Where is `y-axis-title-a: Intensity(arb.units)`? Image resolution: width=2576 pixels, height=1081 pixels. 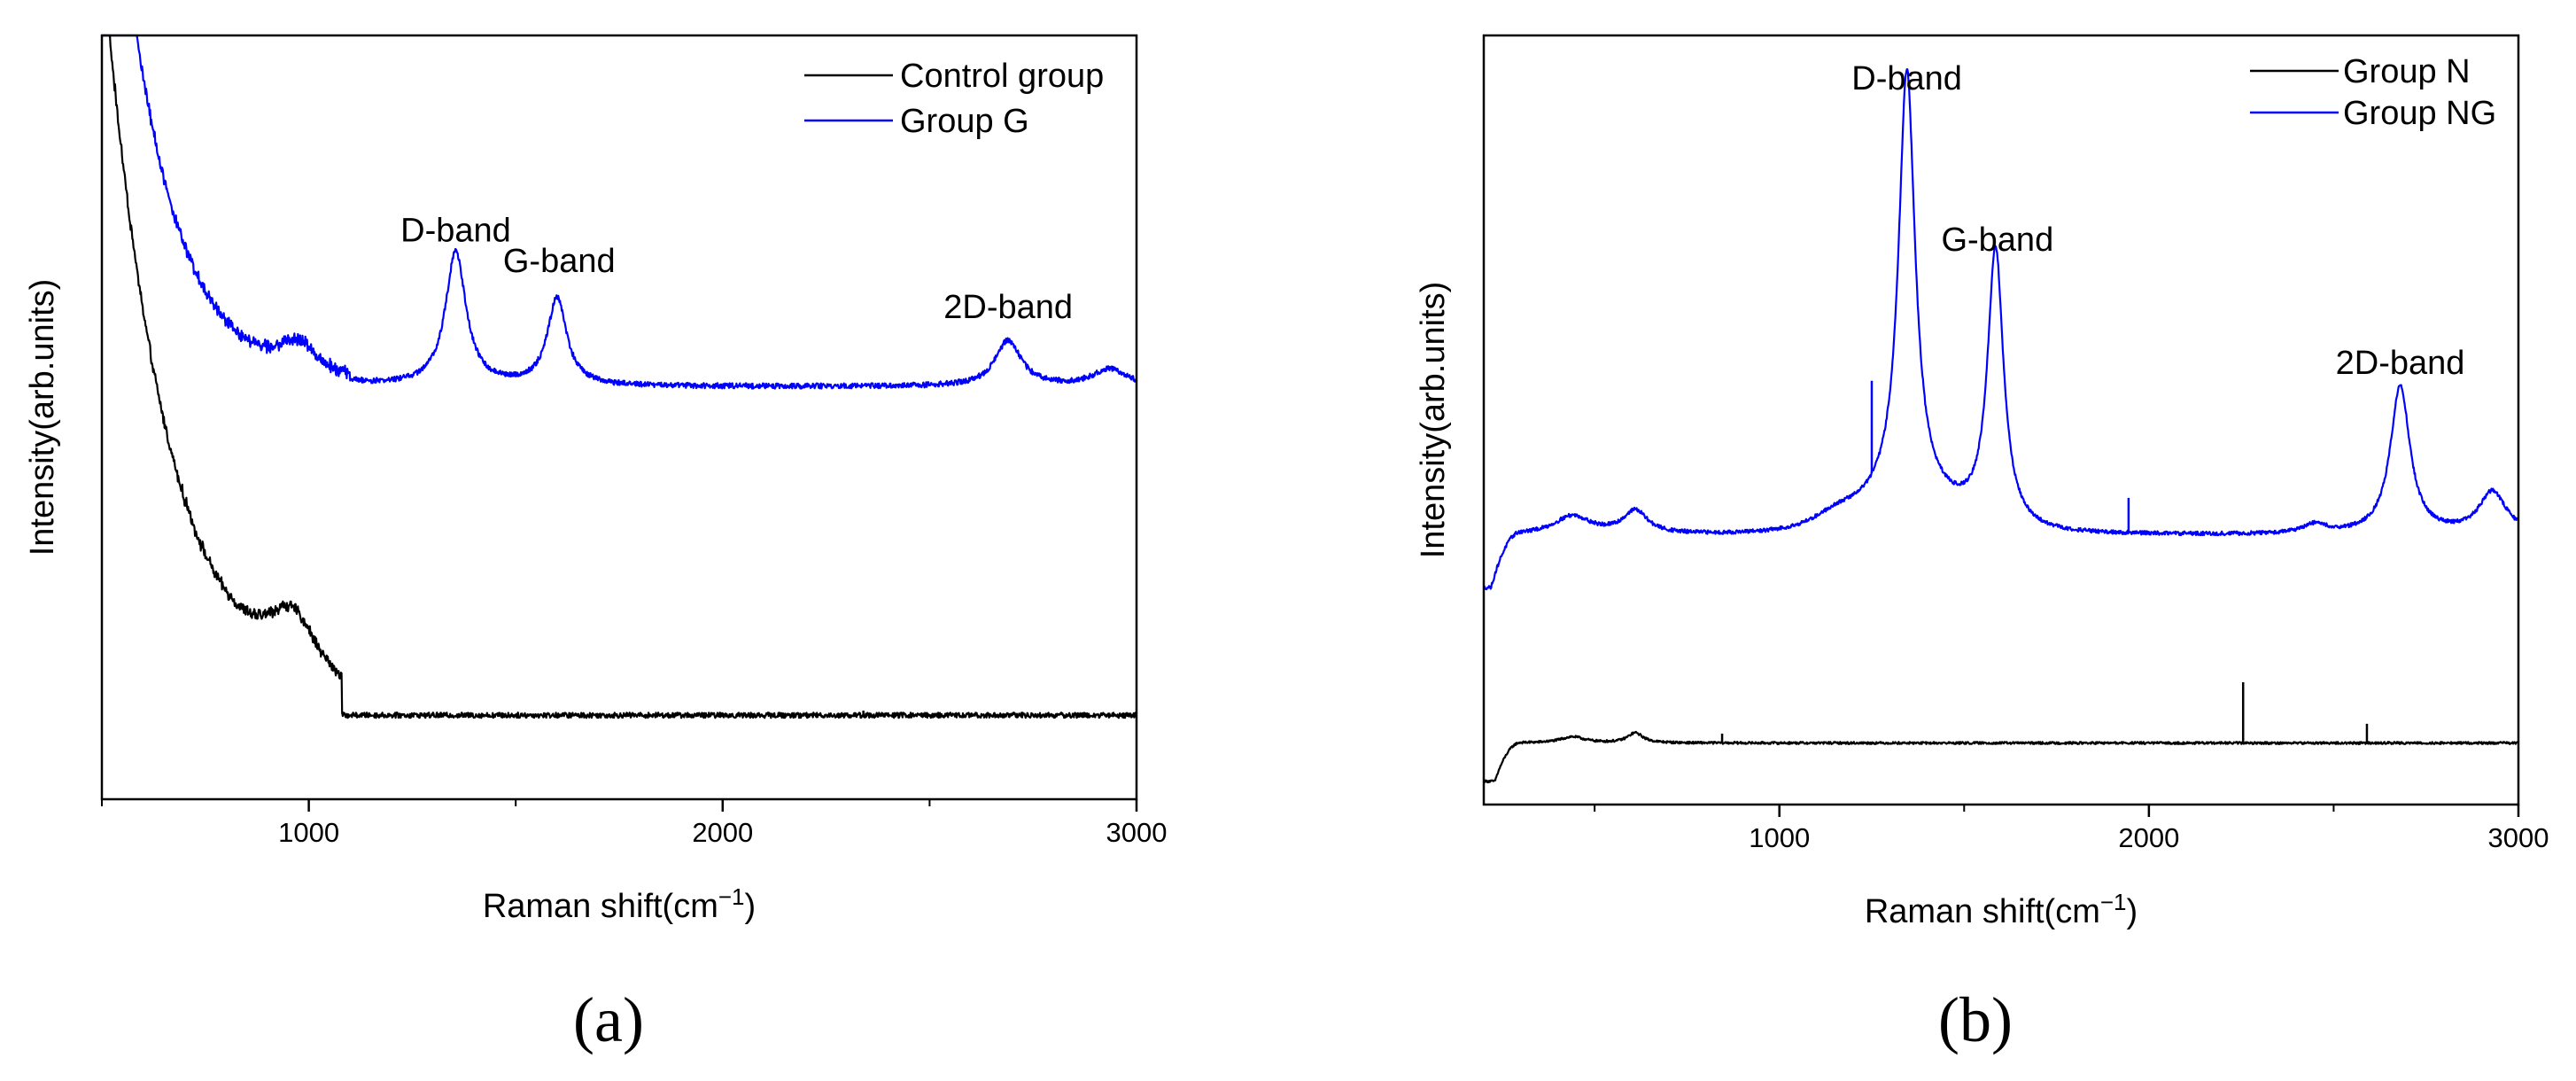 y-axis-title-a: Intensity(arb.units) is located at coordinates (42, 418).